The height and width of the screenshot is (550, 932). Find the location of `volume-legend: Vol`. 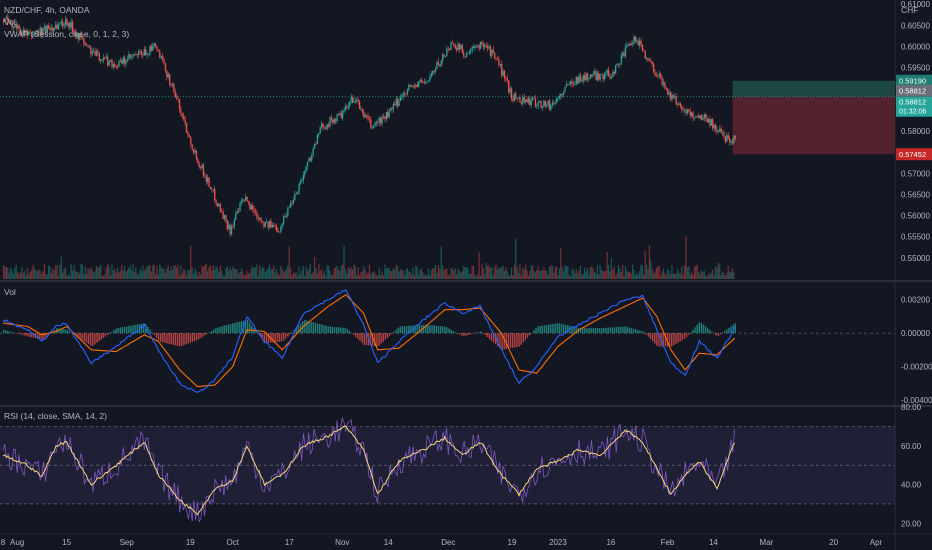

volume-legend: Vol is located at coordinates (10, 22).